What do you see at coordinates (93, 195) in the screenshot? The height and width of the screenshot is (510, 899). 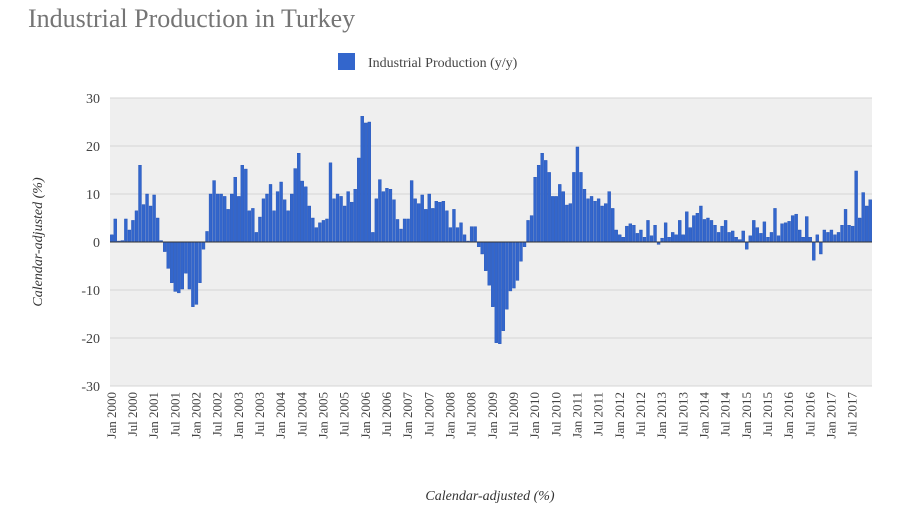 I see `y-tick-label: 10` at bounding box center [93, 195].